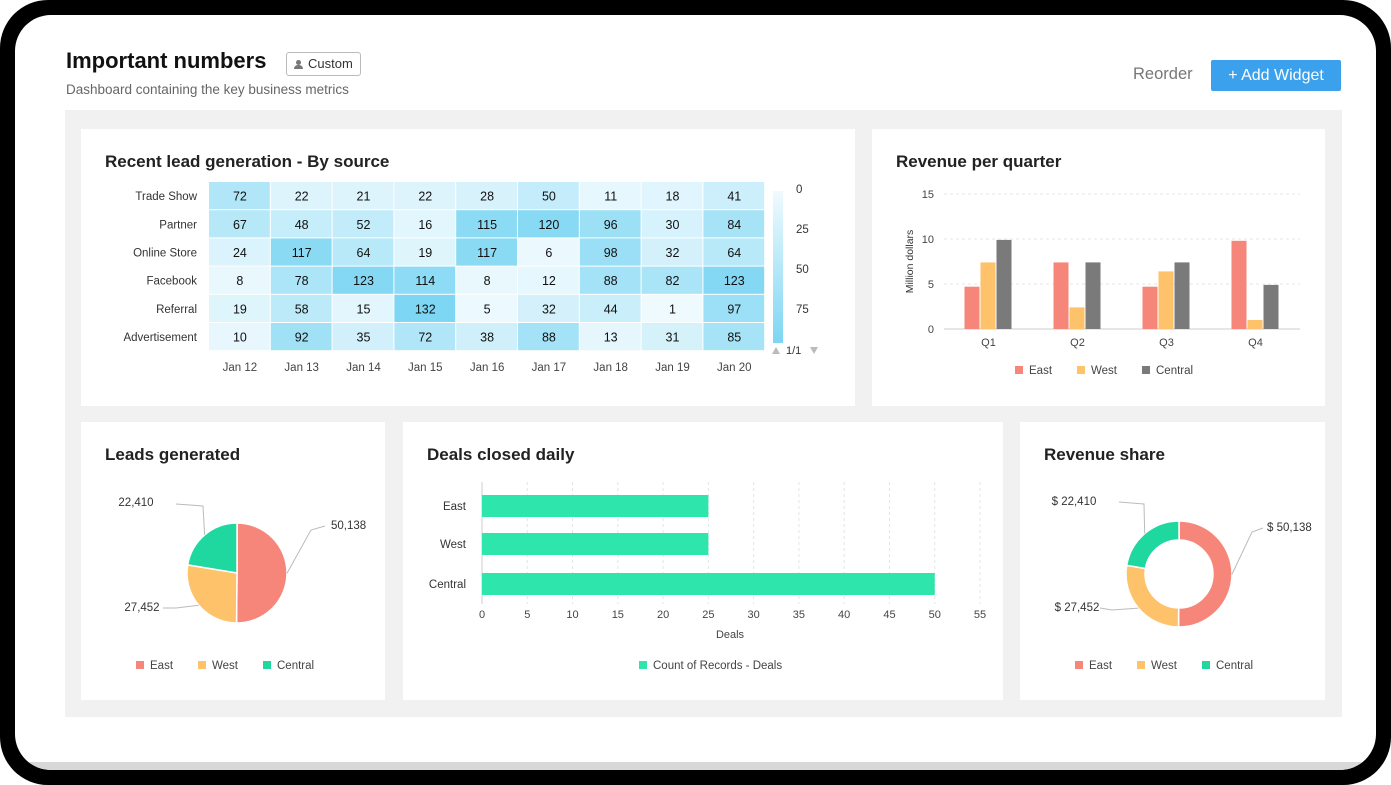  I want to click on leads-generated-title: Leads generated, so click(173, 454).